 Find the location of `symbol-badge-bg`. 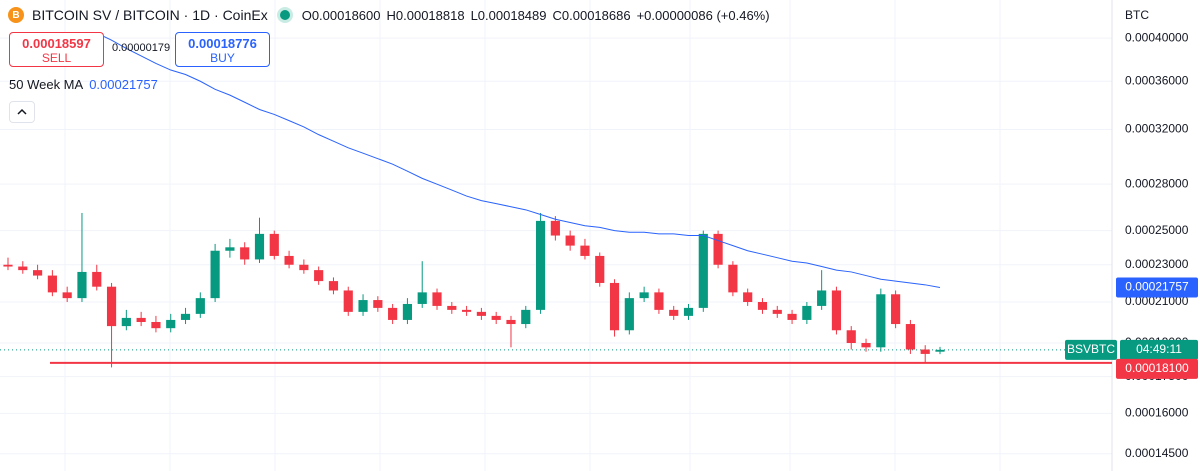

symbol-badge-bg is located at coordinates (1091, 349).